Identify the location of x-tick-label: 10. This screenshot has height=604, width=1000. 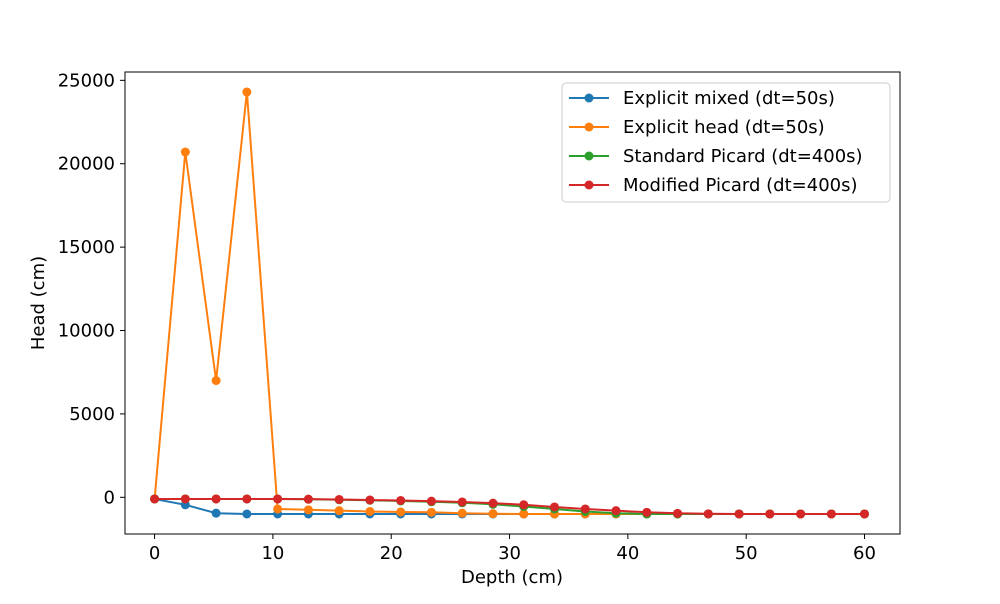
(272, 553).